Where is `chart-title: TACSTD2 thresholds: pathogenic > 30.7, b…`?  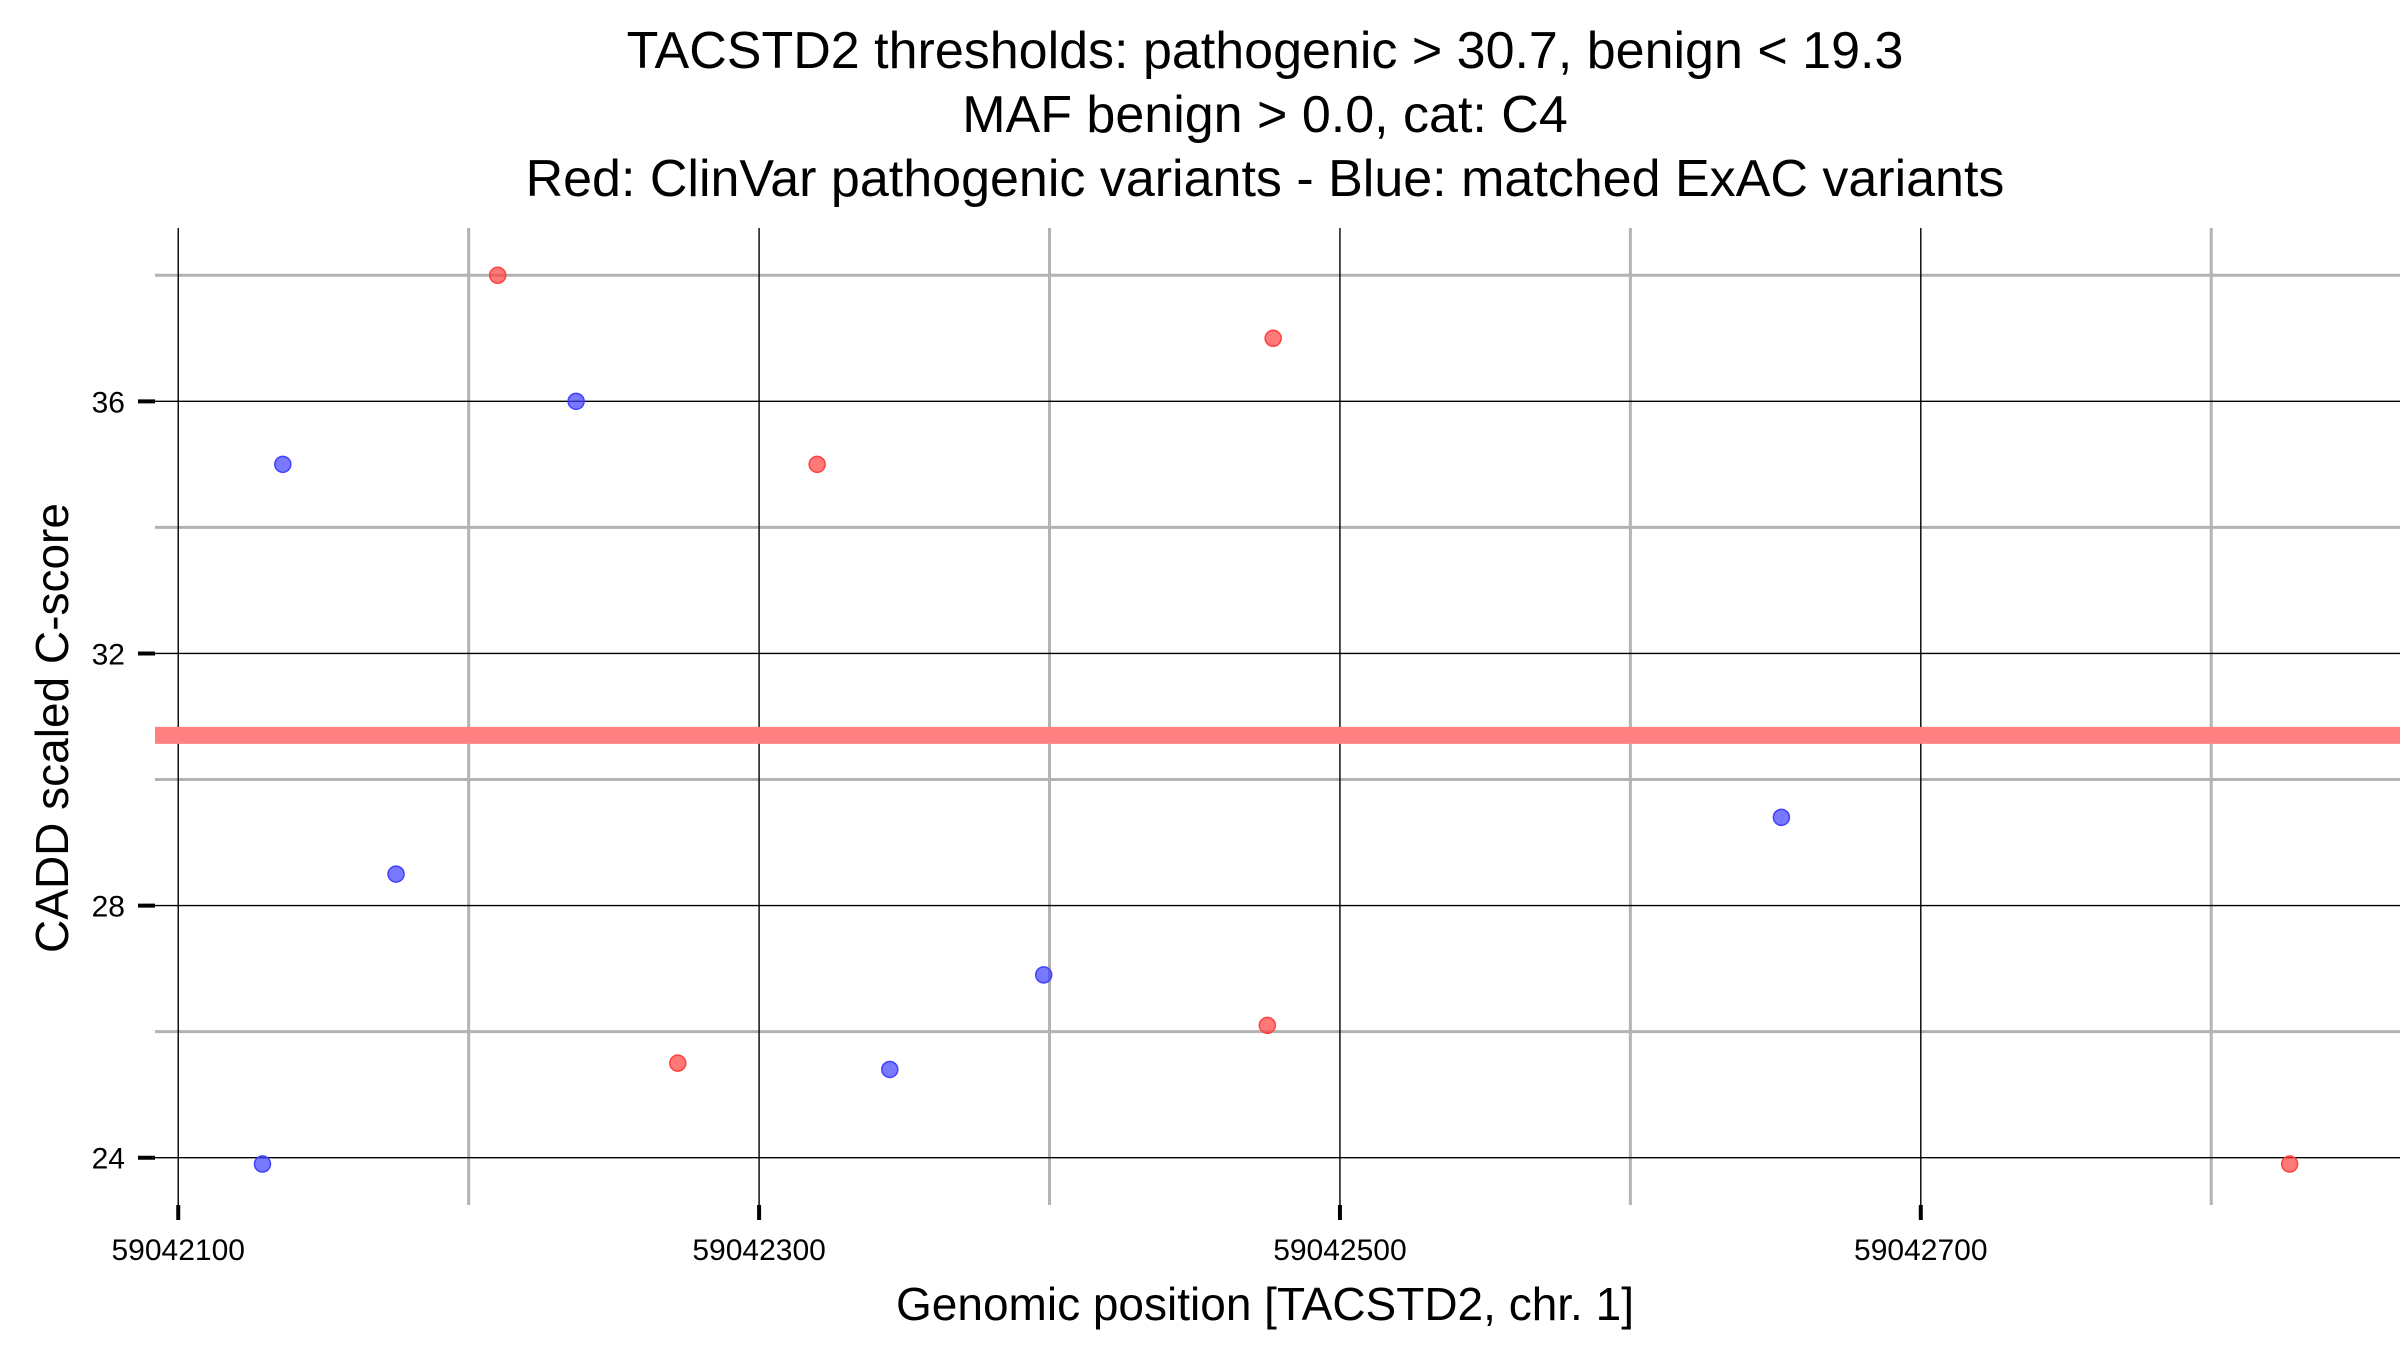
chart-title: TACSTD2 thresholds: pathogenic > 30.7, b… is located at coordinates (1265, 115).